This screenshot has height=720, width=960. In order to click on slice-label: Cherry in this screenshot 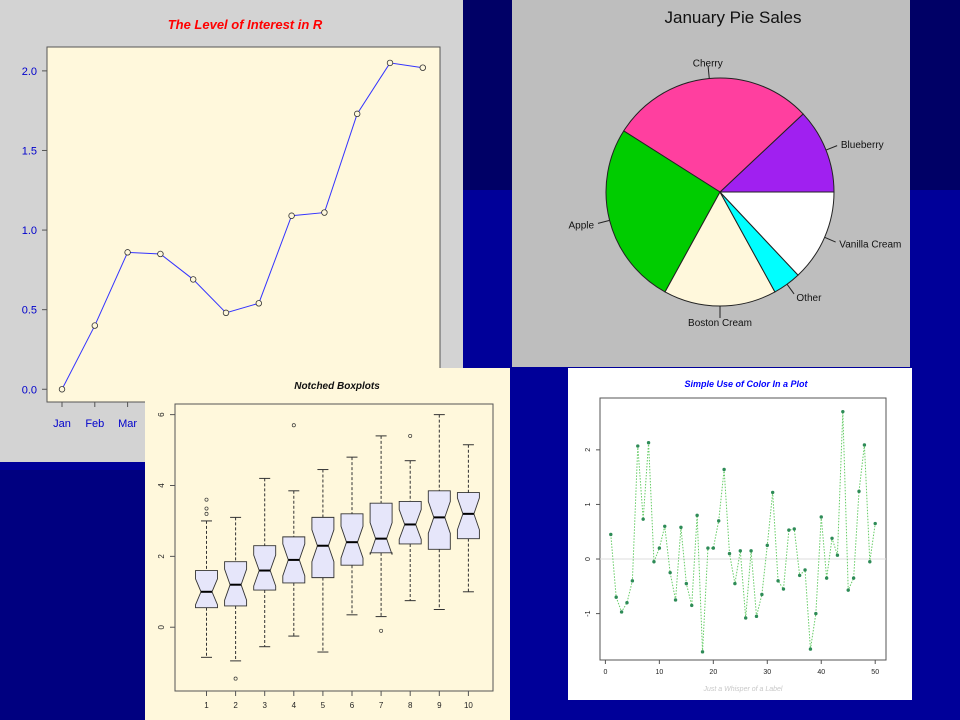, I will do `click(708, 64)`.